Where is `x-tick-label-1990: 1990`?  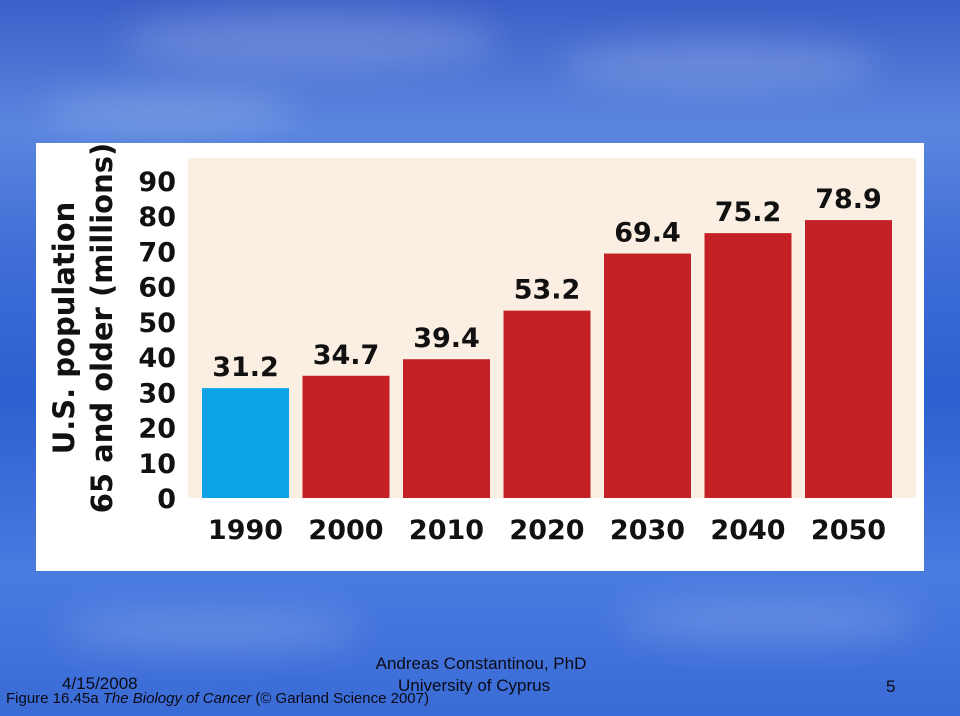
x-tick-label-1990: 1990 is located at coordinates (245, 530).